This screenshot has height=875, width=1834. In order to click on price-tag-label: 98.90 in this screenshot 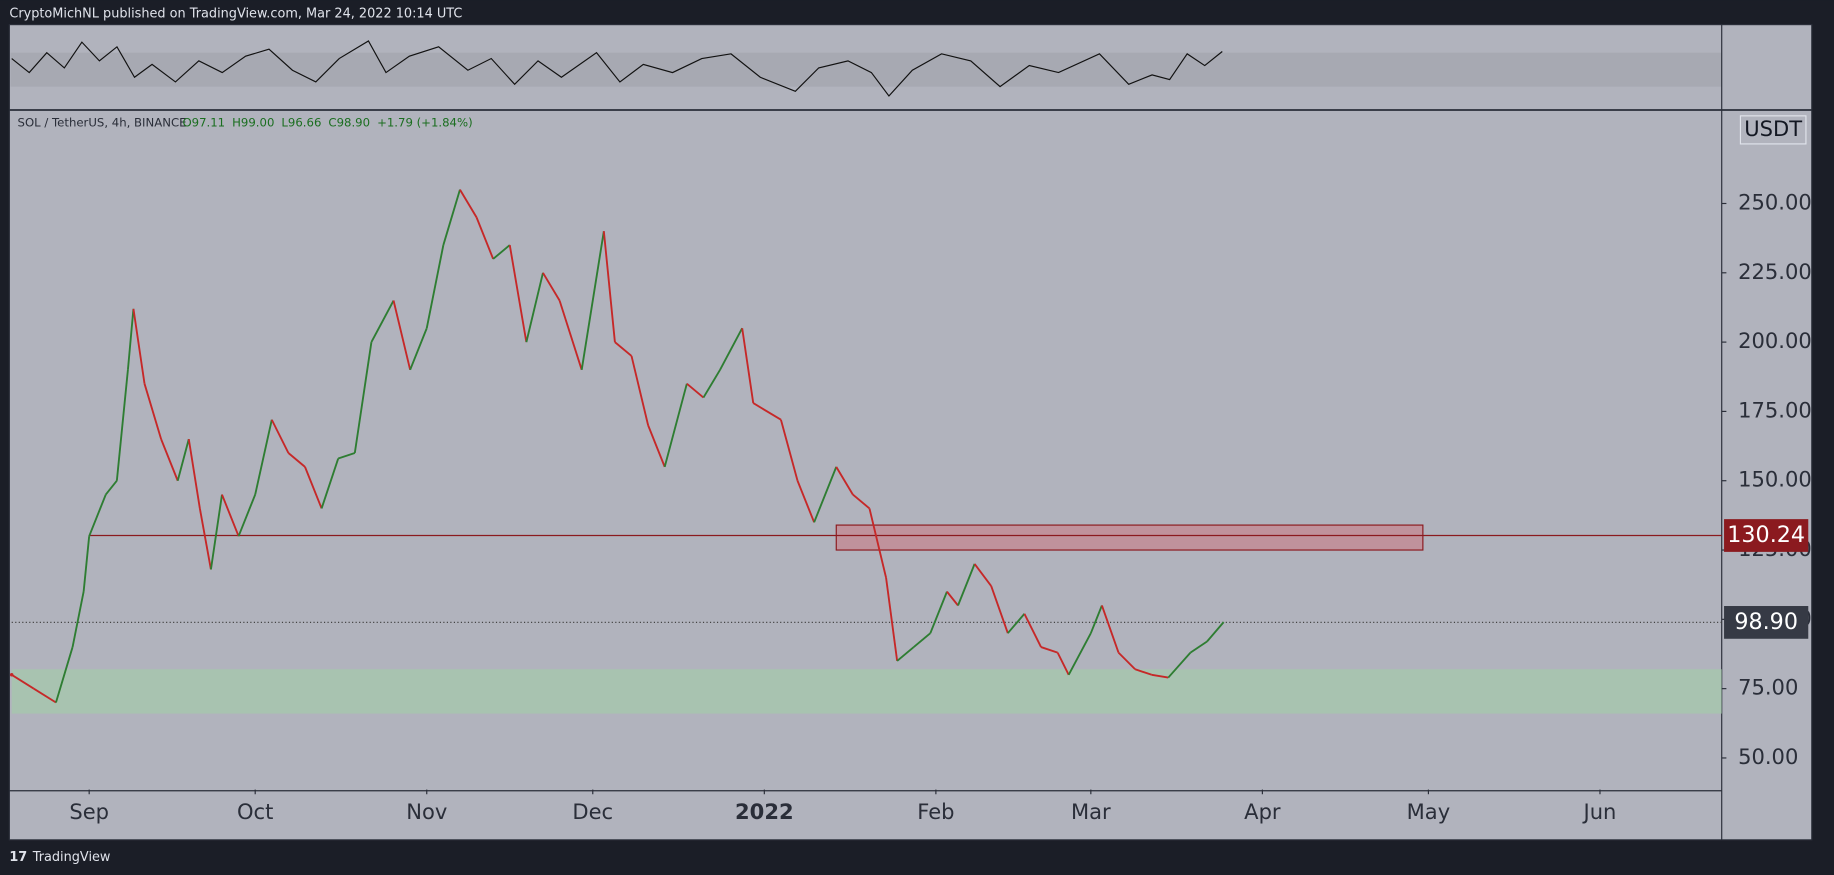, I will do `click(1766, 622)`.